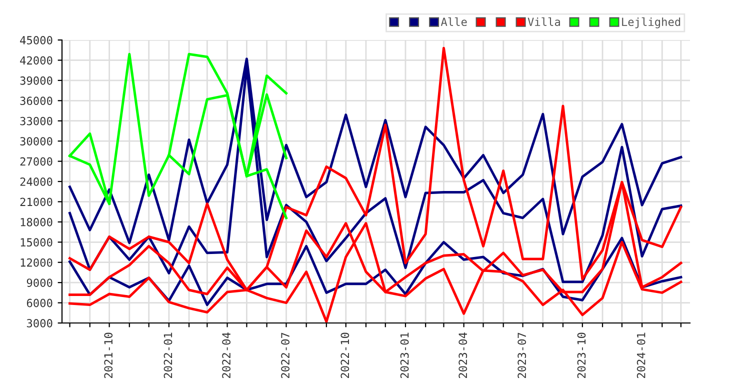 This screenshot has width=750, height=385. I want to click on y-tick-label: 18000, so click(36, 222).